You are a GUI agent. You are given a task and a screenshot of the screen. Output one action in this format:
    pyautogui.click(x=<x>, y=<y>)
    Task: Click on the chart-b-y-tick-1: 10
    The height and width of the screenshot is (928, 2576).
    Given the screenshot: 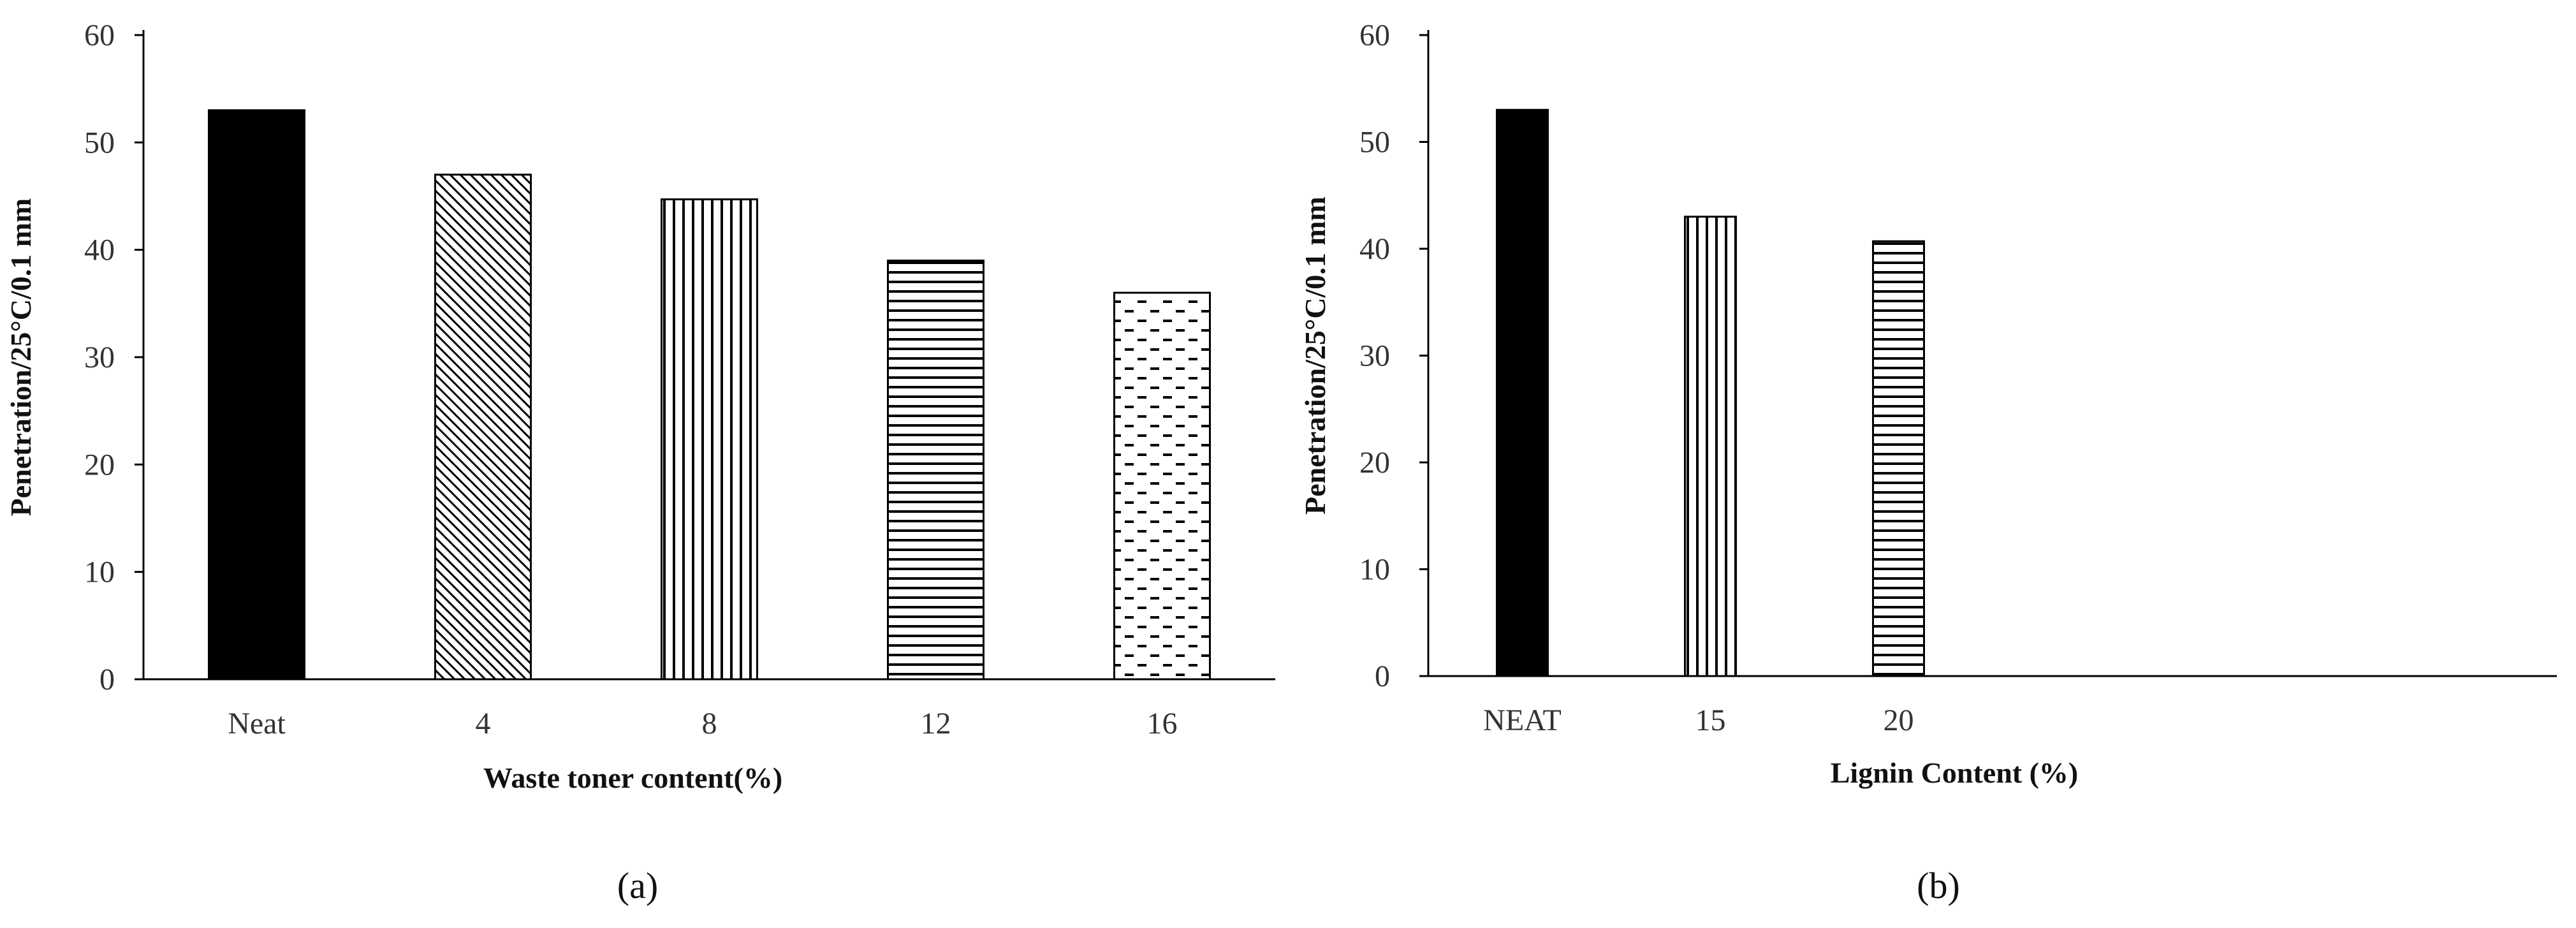 What is the action you would take?
    pyautogui.click(x=1374, y=570)
    